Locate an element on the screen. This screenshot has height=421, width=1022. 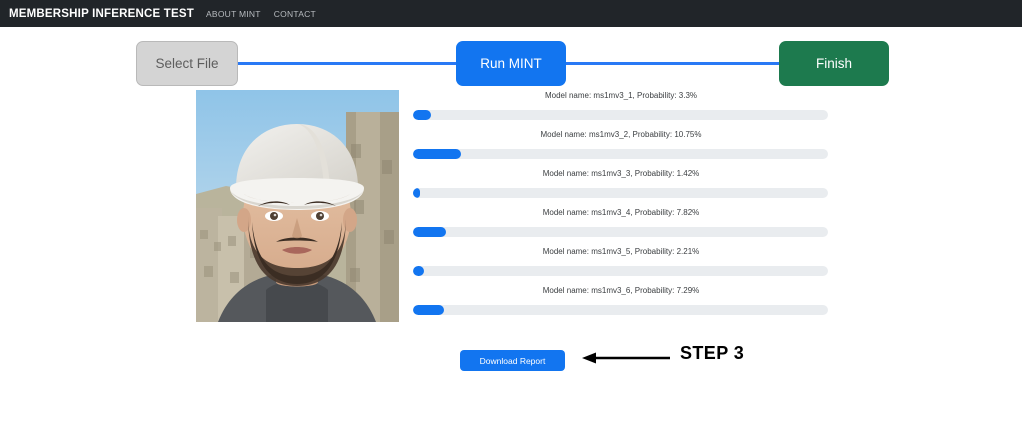
probability-bar-row: Model name: ms1mv3_1, Probability: 3.3% is located at coordinates (621, 107).